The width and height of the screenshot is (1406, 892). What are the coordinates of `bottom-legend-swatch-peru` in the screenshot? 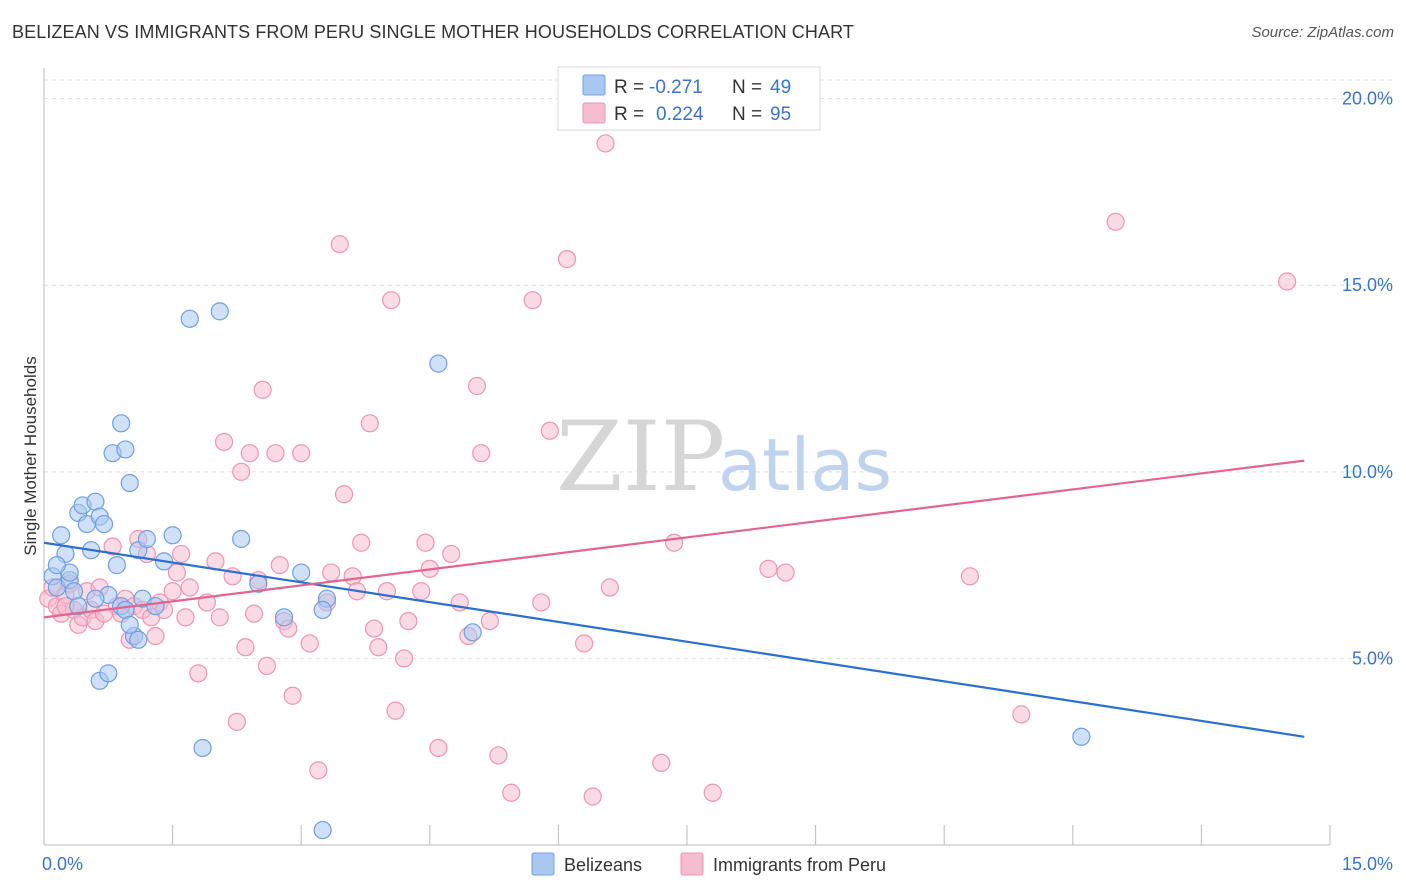 It's located at (692, 864).